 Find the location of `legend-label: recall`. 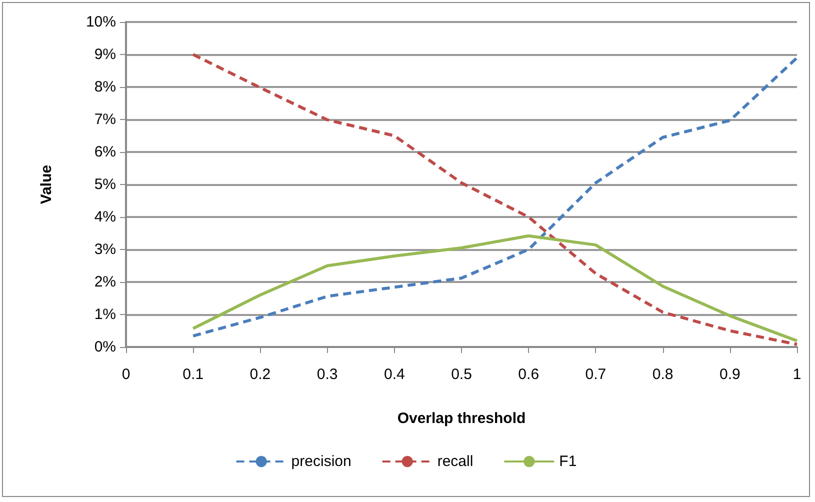

legend-label: recall is located at coordinates (455, 461).